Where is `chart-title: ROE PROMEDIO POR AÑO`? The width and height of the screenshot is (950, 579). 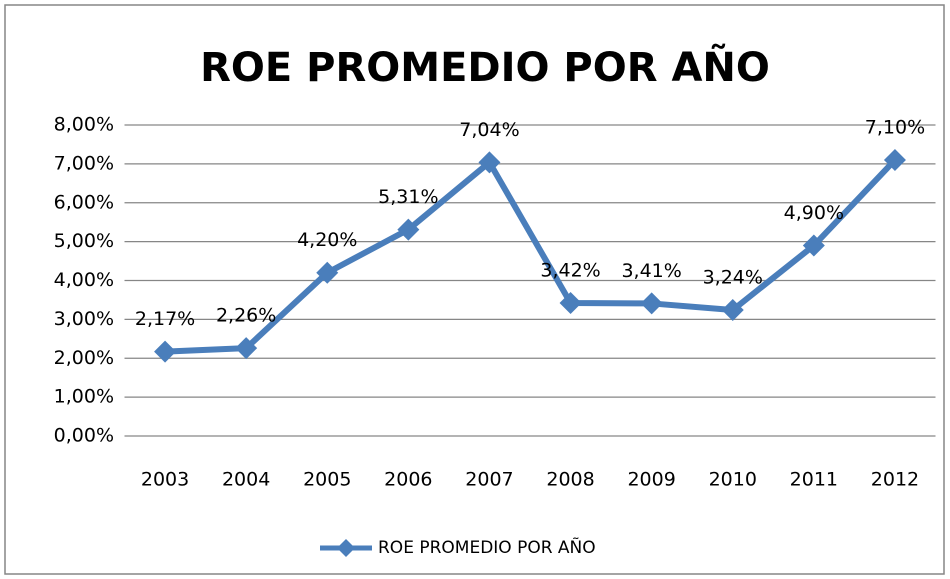 chart-title: ROE PROMEDIO POR AÑO is located at coordinates (485, 67).